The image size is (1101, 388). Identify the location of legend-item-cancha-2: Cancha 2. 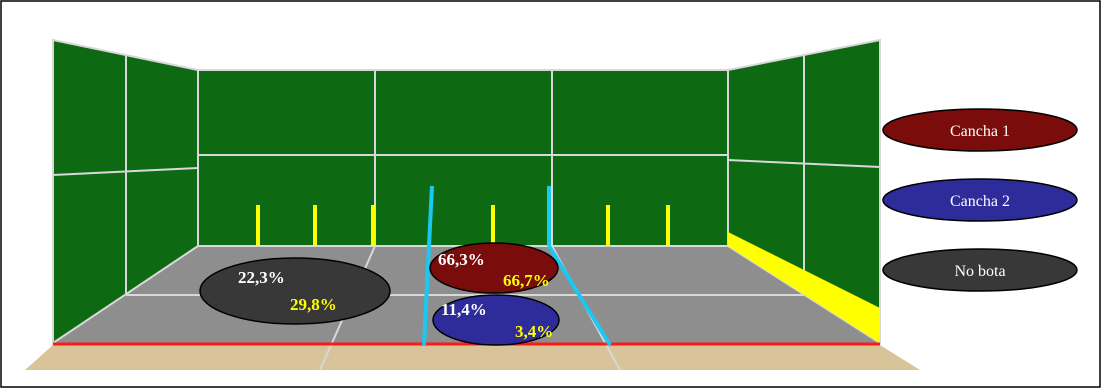
(980, 200).